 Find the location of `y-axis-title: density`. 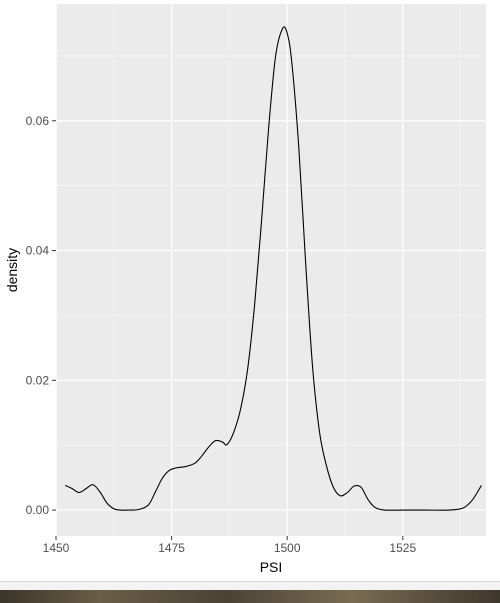

y-axis-title: density is located at coordinates (12, 270).